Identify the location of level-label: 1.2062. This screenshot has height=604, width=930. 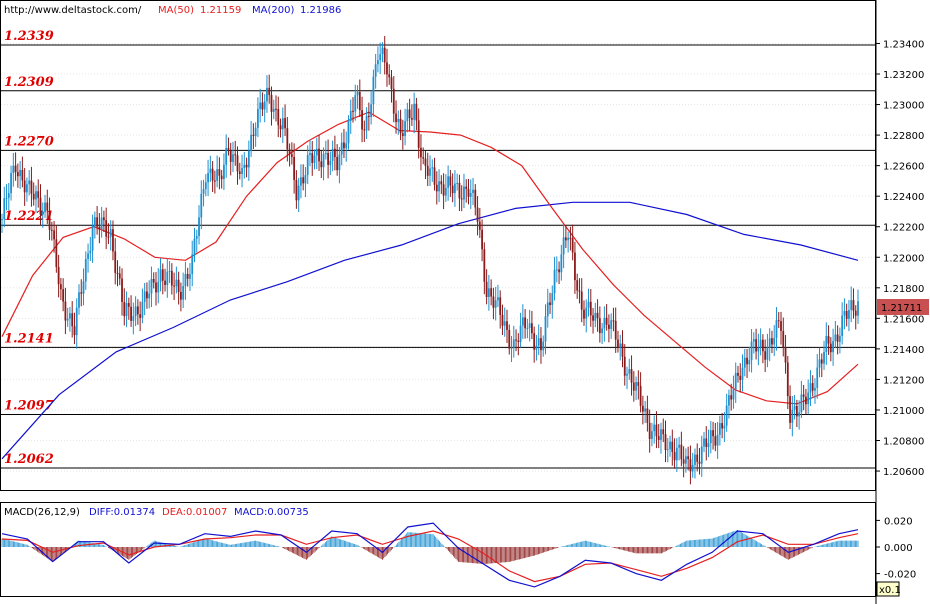
(29, 459).